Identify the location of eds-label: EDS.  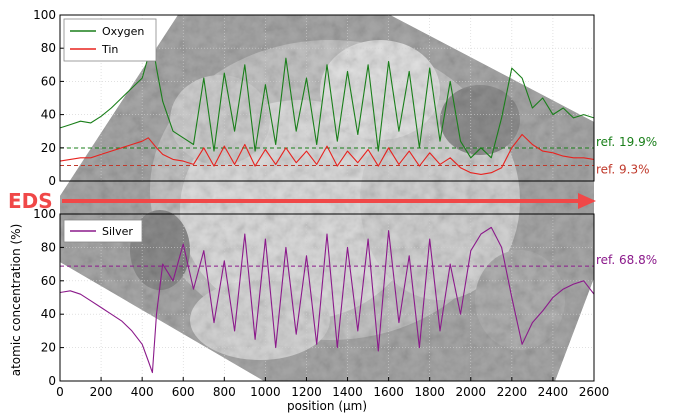
(30, 201).